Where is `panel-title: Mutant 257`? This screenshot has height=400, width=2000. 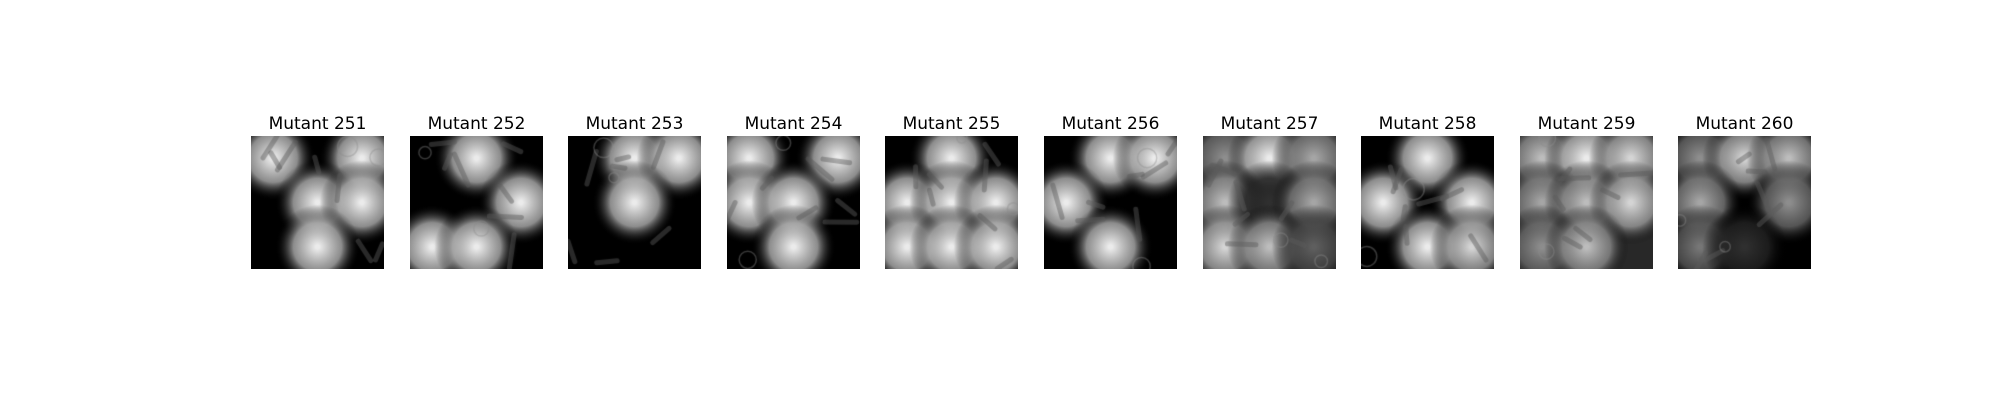
panel-title: Mutant 257 is located at coordinates (1269, 124).